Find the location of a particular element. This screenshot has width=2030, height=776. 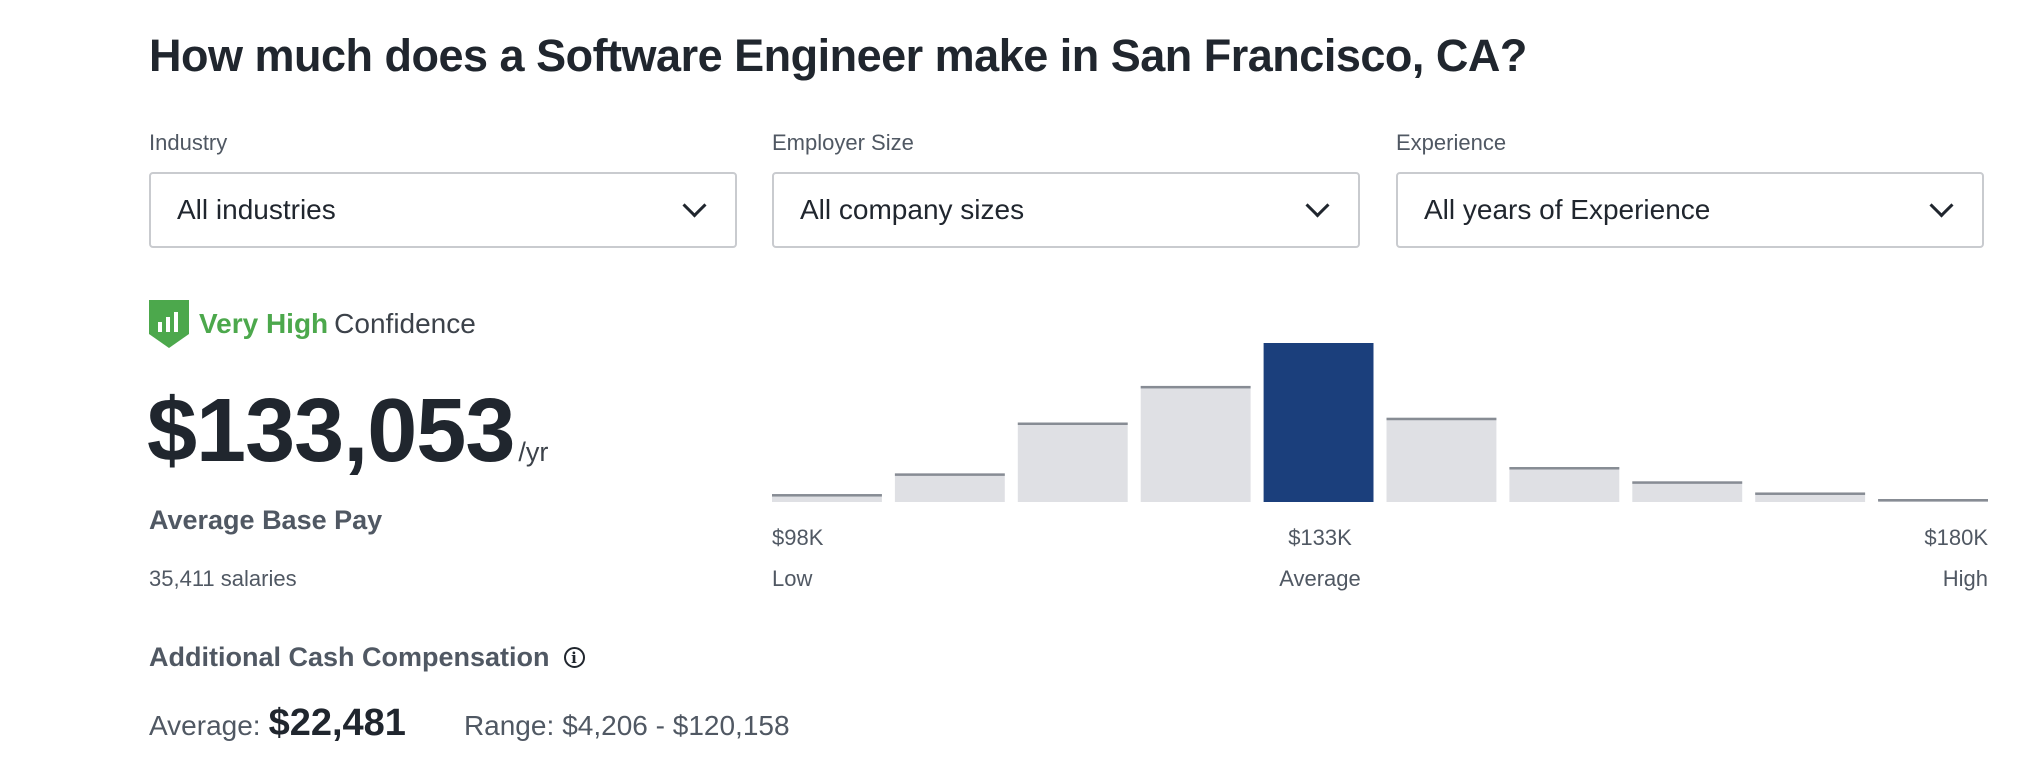

range-value: $4,206 - $120,158 is located at coordinates (676, 725).